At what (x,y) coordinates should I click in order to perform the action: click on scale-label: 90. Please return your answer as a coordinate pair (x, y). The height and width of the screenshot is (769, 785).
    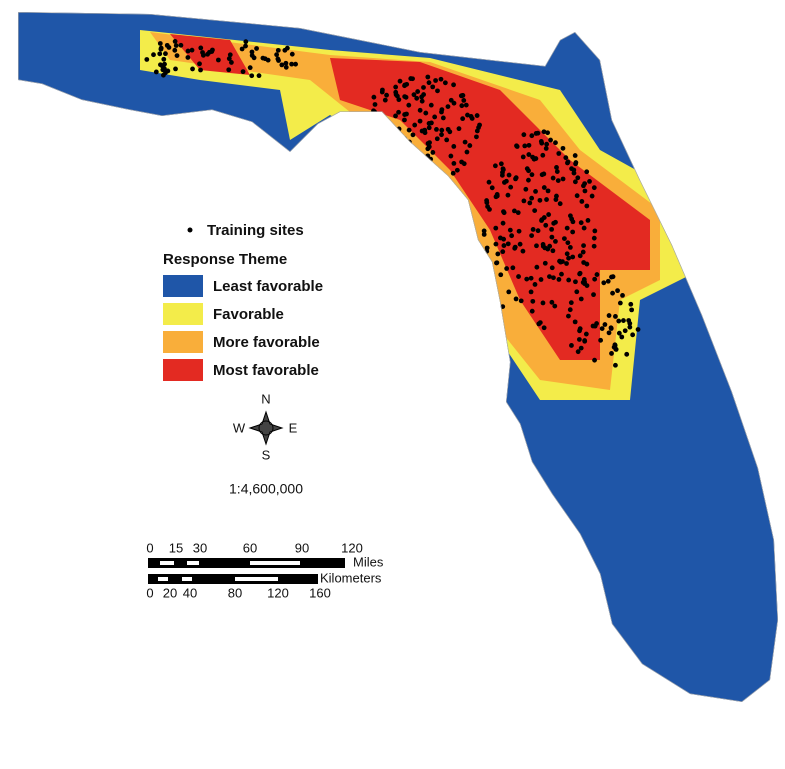
    Looking at the image, I should click on (302, 547).